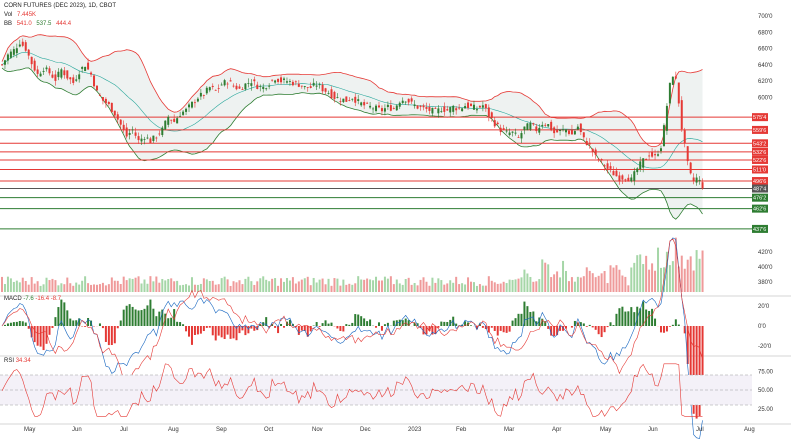 This screenshot has width=791, height=443. What do you see at coordinates (765, 283) in the screenshot?
I see `volume-axis-tick: 380'0` at bounding box center [765, 283].